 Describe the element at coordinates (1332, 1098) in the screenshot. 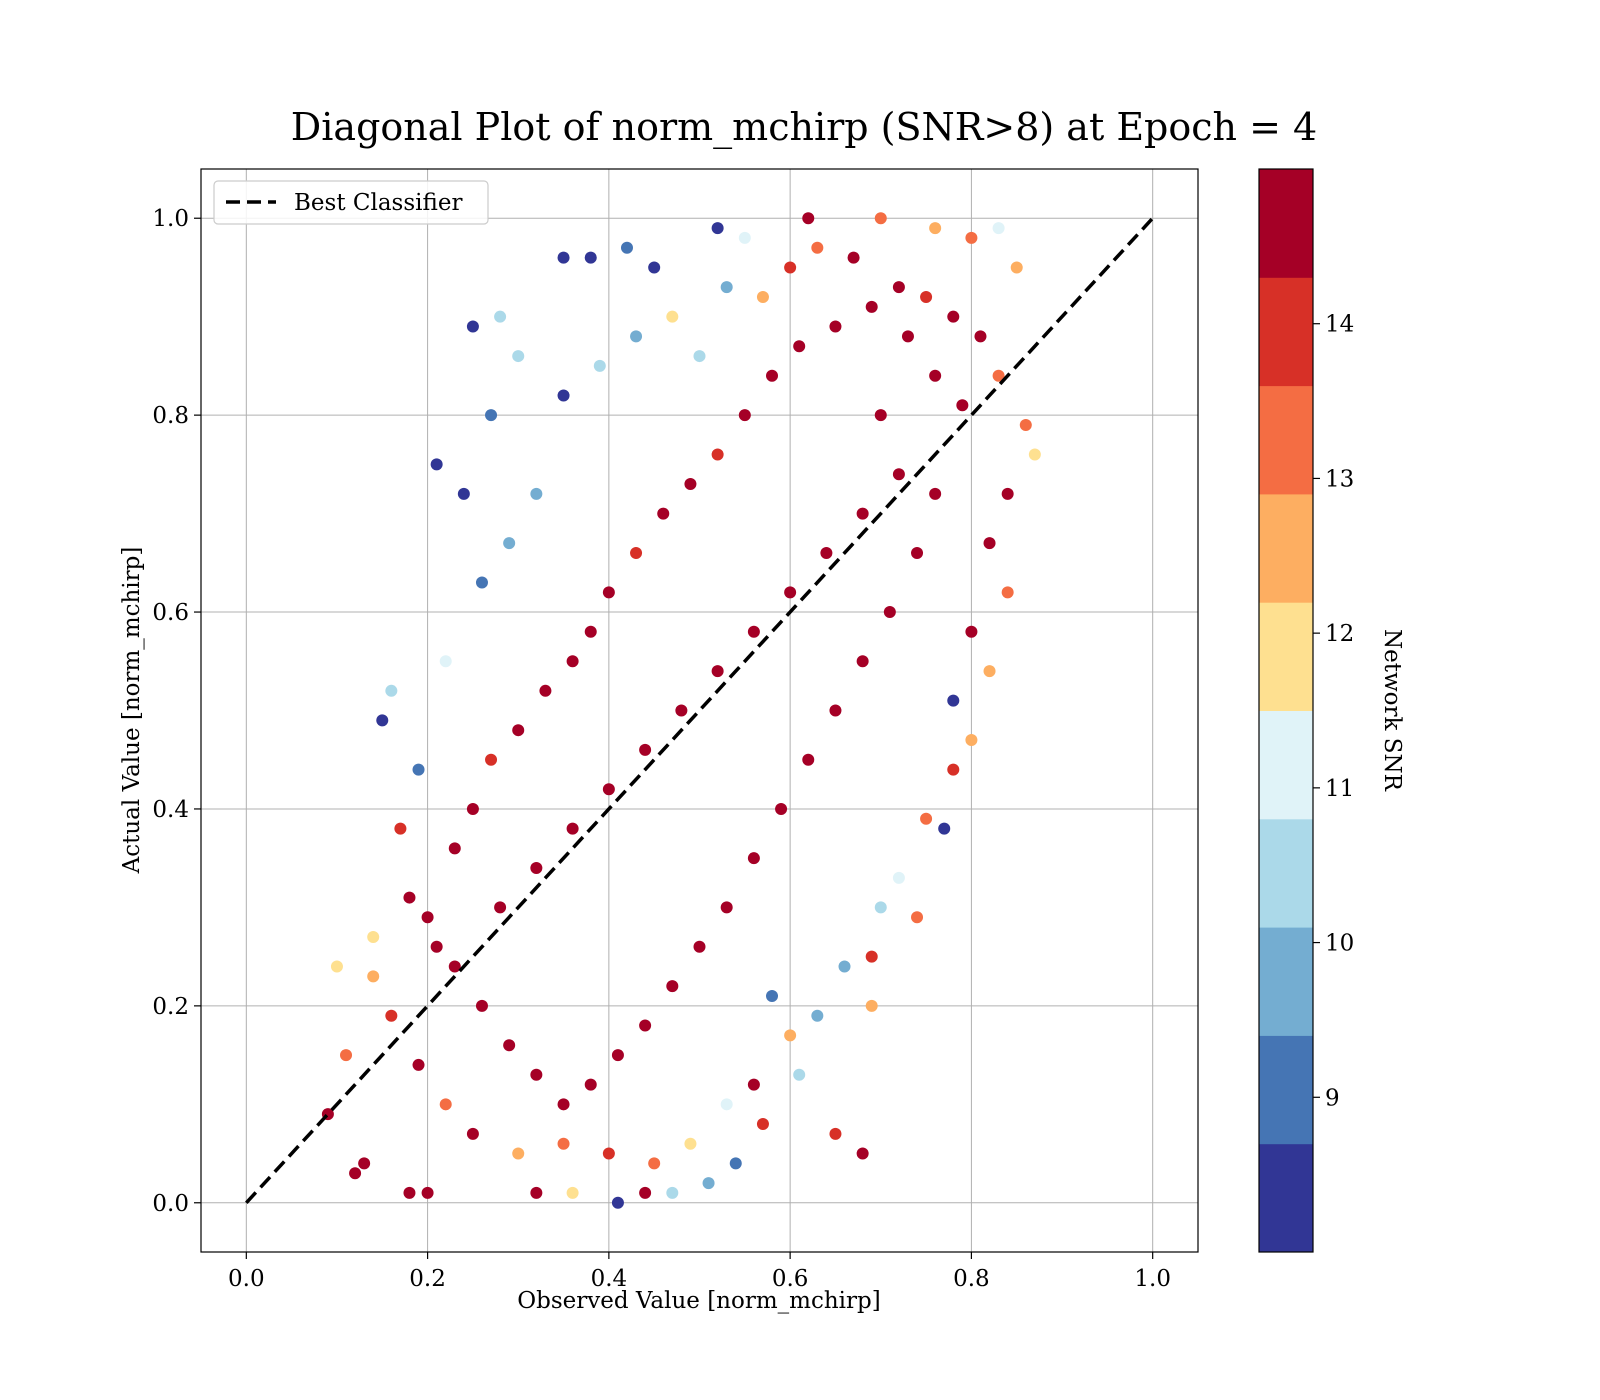

I see `colorbar-tick-label: 9` at that location.